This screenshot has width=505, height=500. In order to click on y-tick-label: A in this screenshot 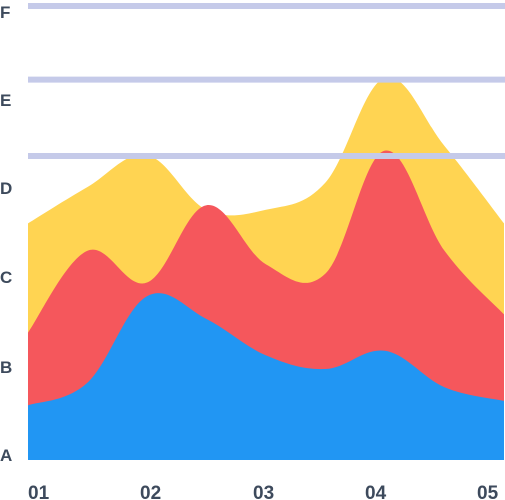, I will do `click(6, 455)`.